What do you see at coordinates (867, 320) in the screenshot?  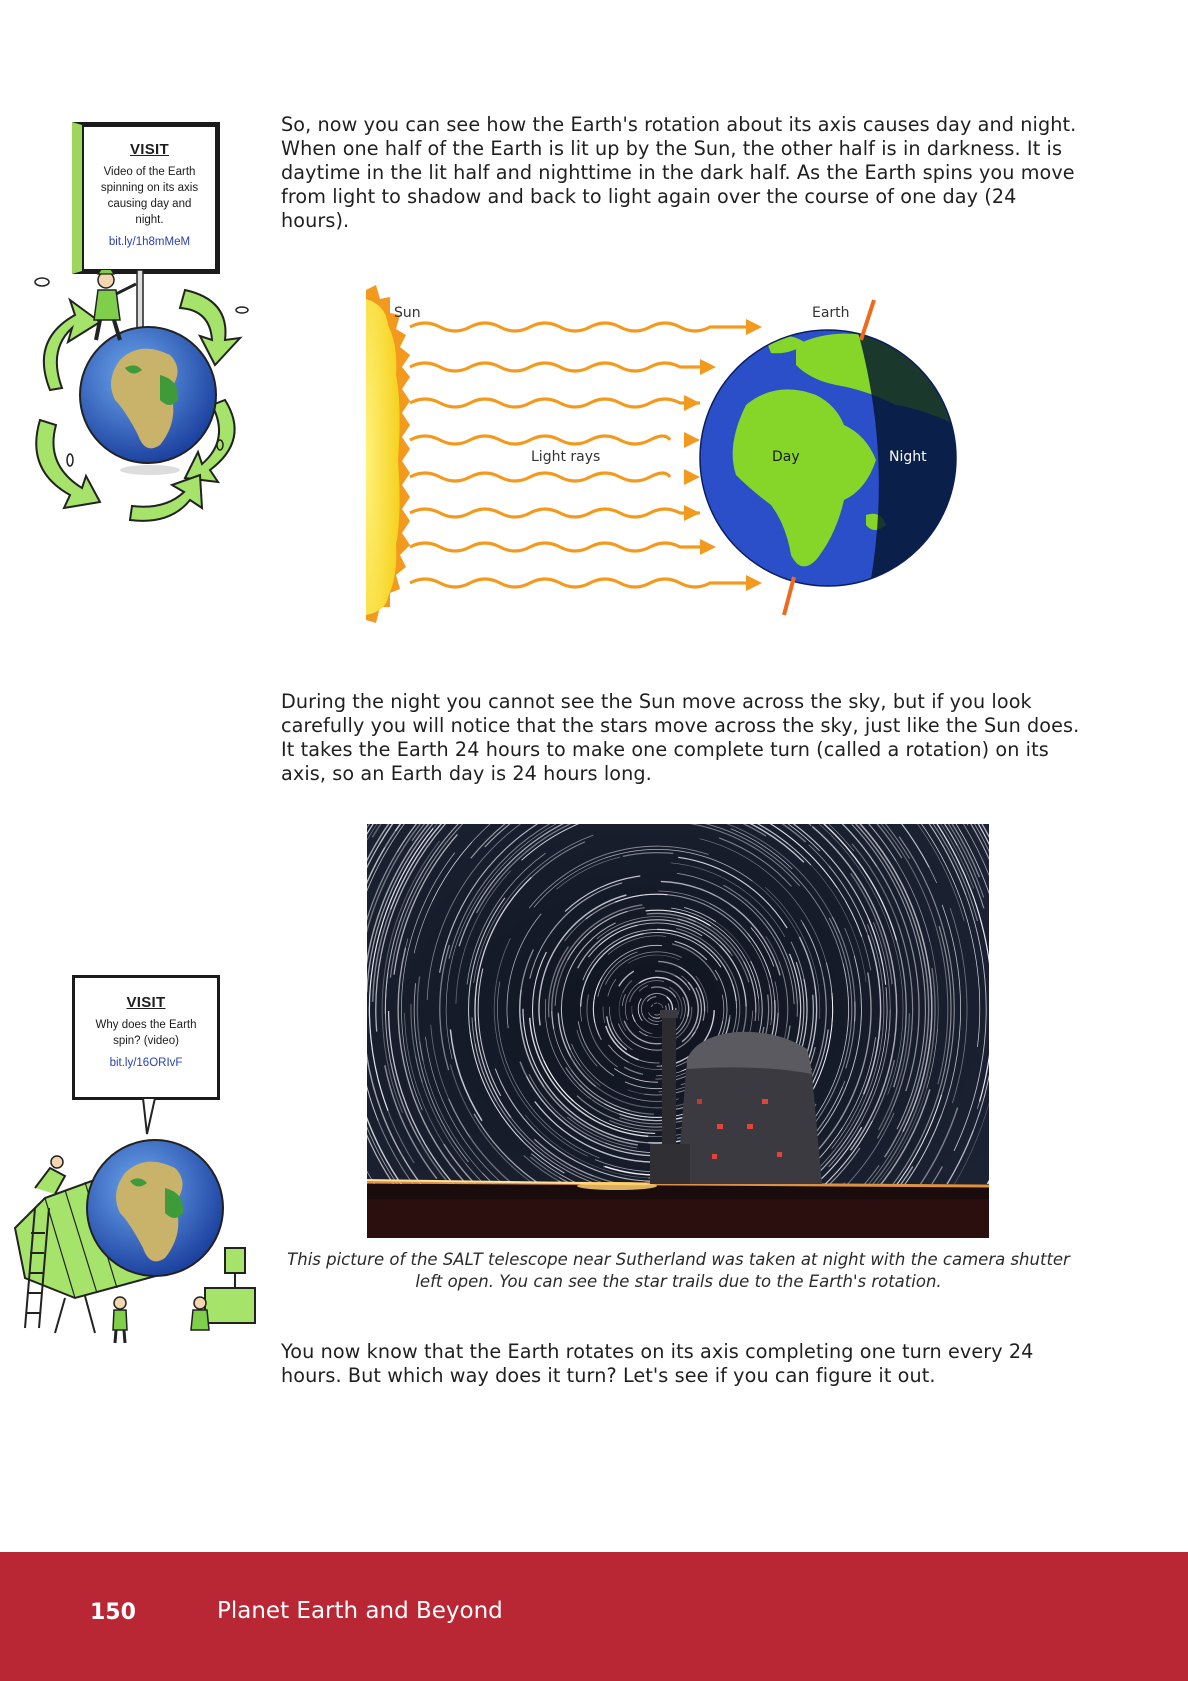 I see `earth-axis` at bounding box center [867, 320].